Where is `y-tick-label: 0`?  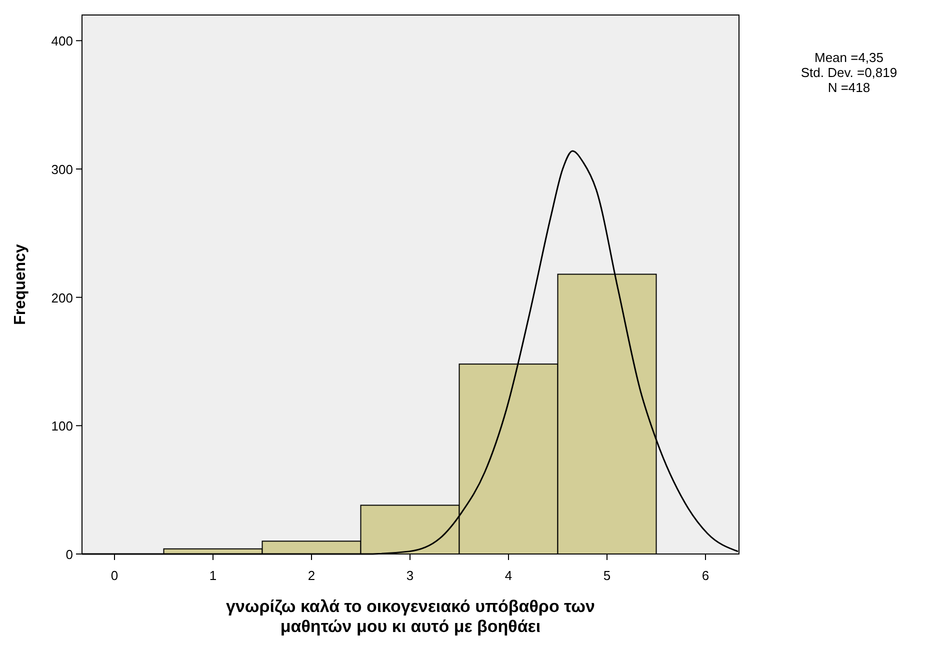
y-tick-label: 0 is located at coordinates (69, 554).